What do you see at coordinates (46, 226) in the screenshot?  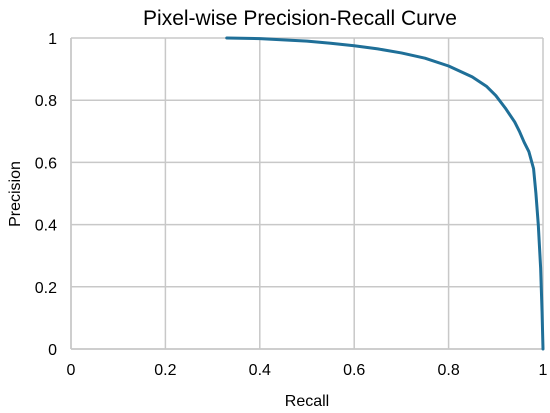 I see `y-tick-label: 0.4` at bounding box center [46, 226].